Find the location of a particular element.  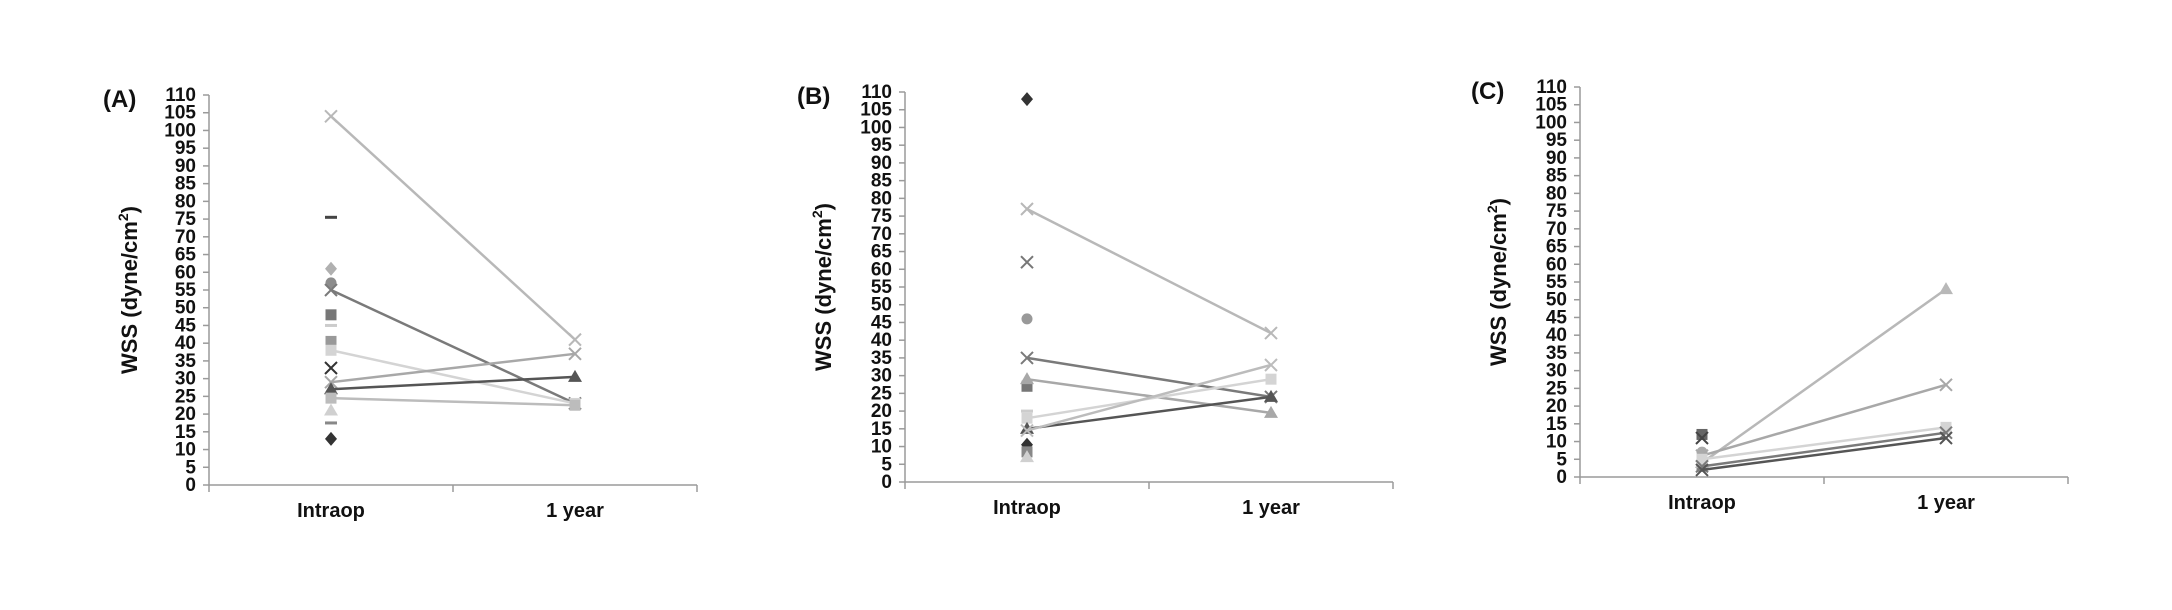

y-tick-label: 60 is located at coordinates (1556, 264).